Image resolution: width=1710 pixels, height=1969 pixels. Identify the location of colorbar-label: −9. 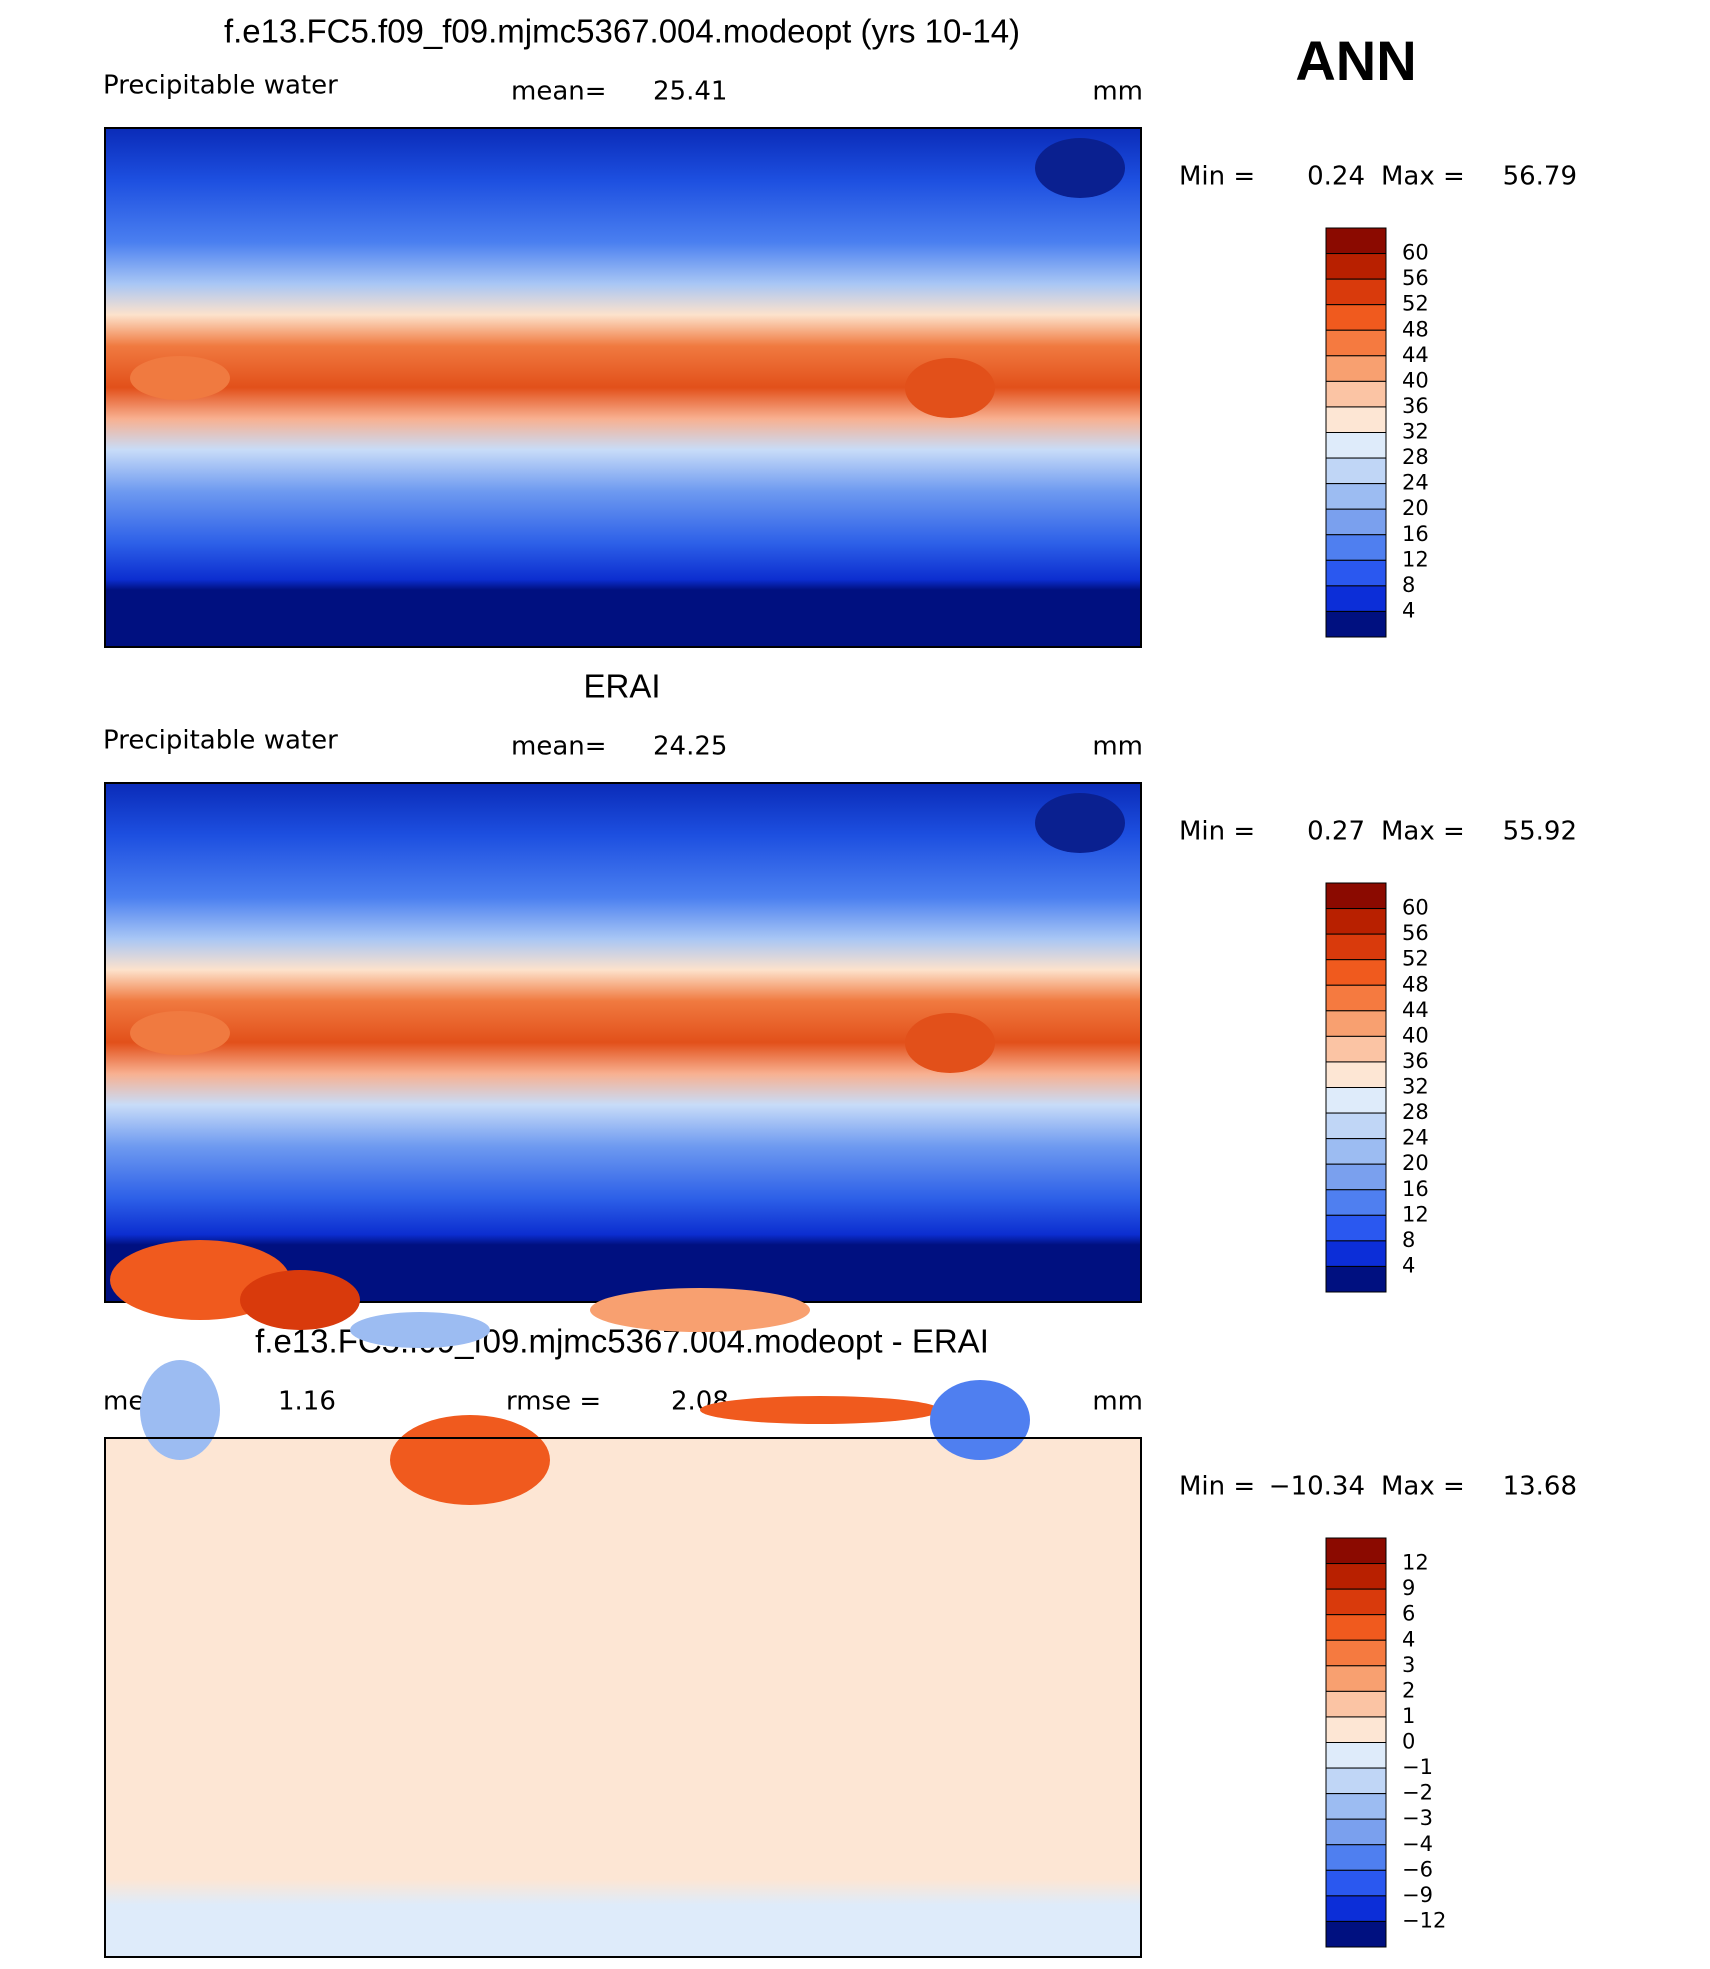
(1417, 1895).